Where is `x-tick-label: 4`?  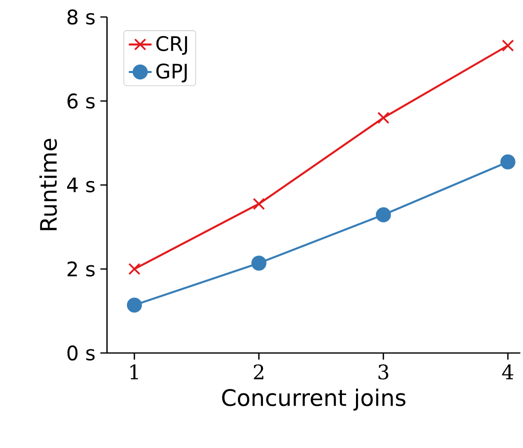 x-tick-label: 4 is located at coordinates (508, 372).